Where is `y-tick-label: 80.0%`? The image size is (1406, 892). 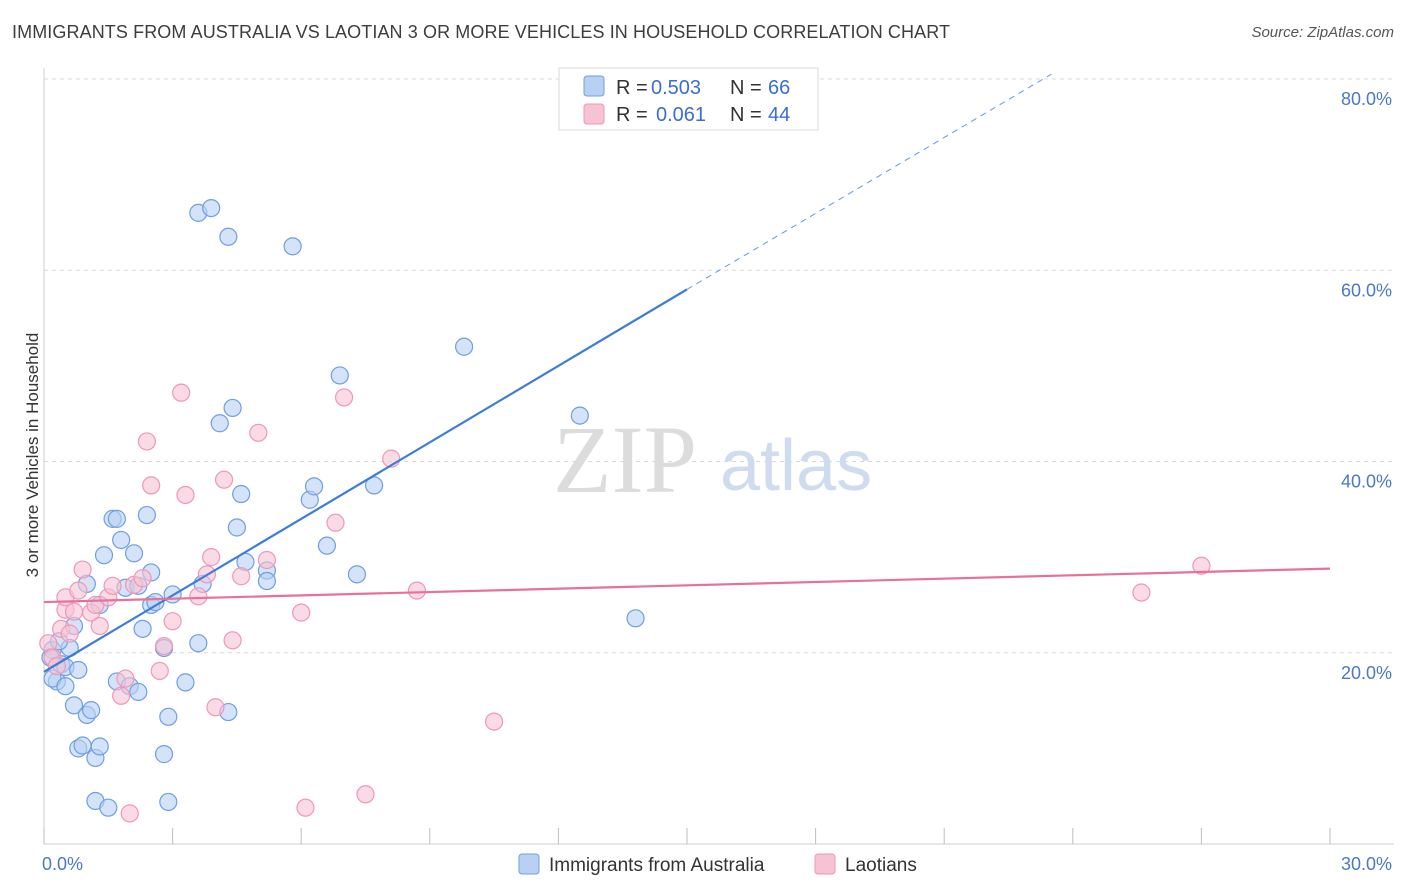 y-tick-label: 80.0% is located at coordinates (1366, 99).